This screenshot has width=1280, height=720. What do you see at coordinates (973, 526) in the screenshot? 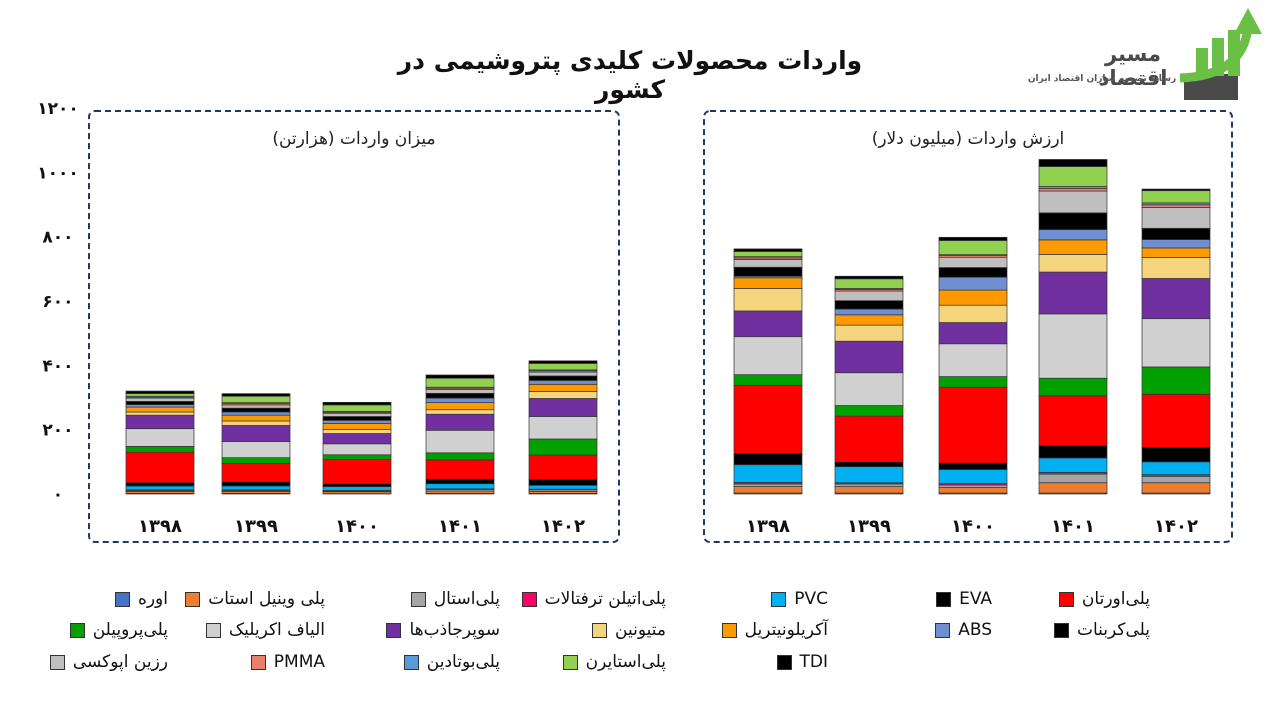
I see `x-tick-label: ۱۴۰۰` at bounding box center [973, 526].